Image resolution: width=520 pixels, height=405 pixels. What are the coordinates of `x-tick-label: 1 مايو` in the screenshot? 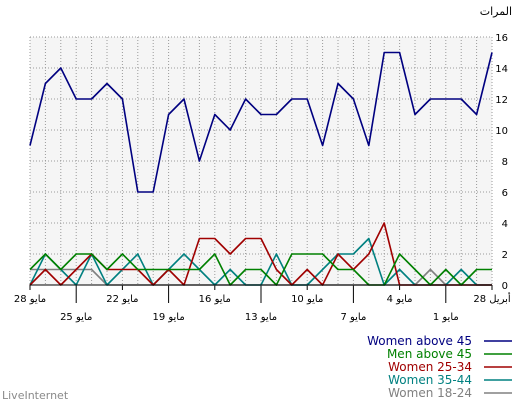 It's located at (446, 317).